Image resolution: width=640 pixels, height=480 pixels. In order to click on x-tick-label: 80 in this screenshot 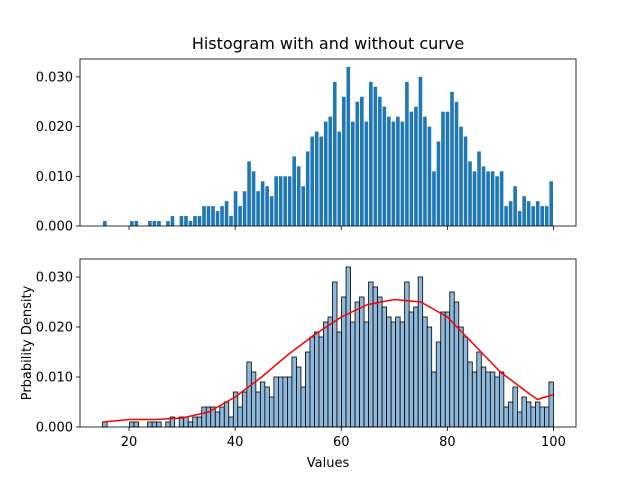, I will do `click(447, 442)`.